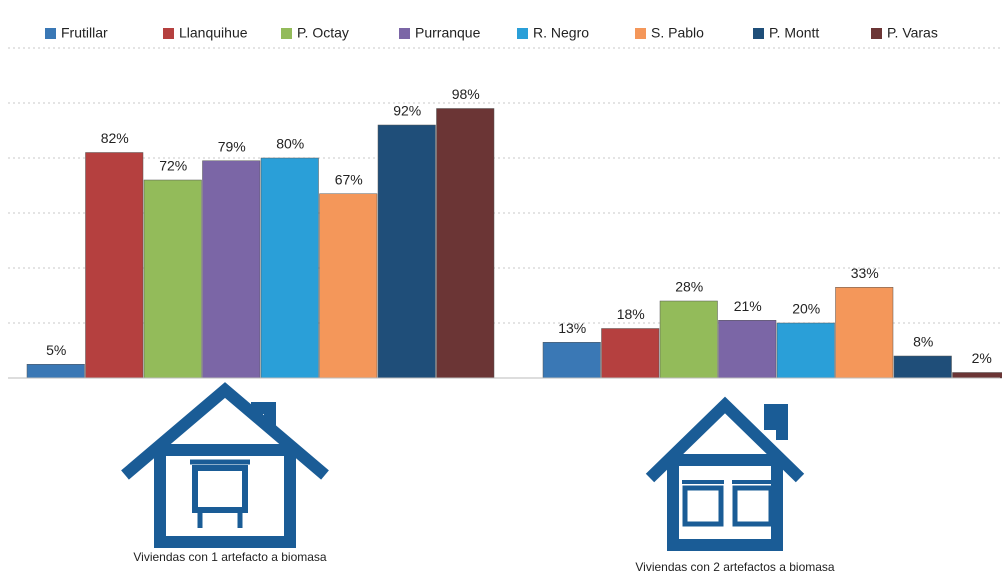 The height and width of the screenshot is (578, 1002). I want to click on value-label: 72%, so click(173, 166).